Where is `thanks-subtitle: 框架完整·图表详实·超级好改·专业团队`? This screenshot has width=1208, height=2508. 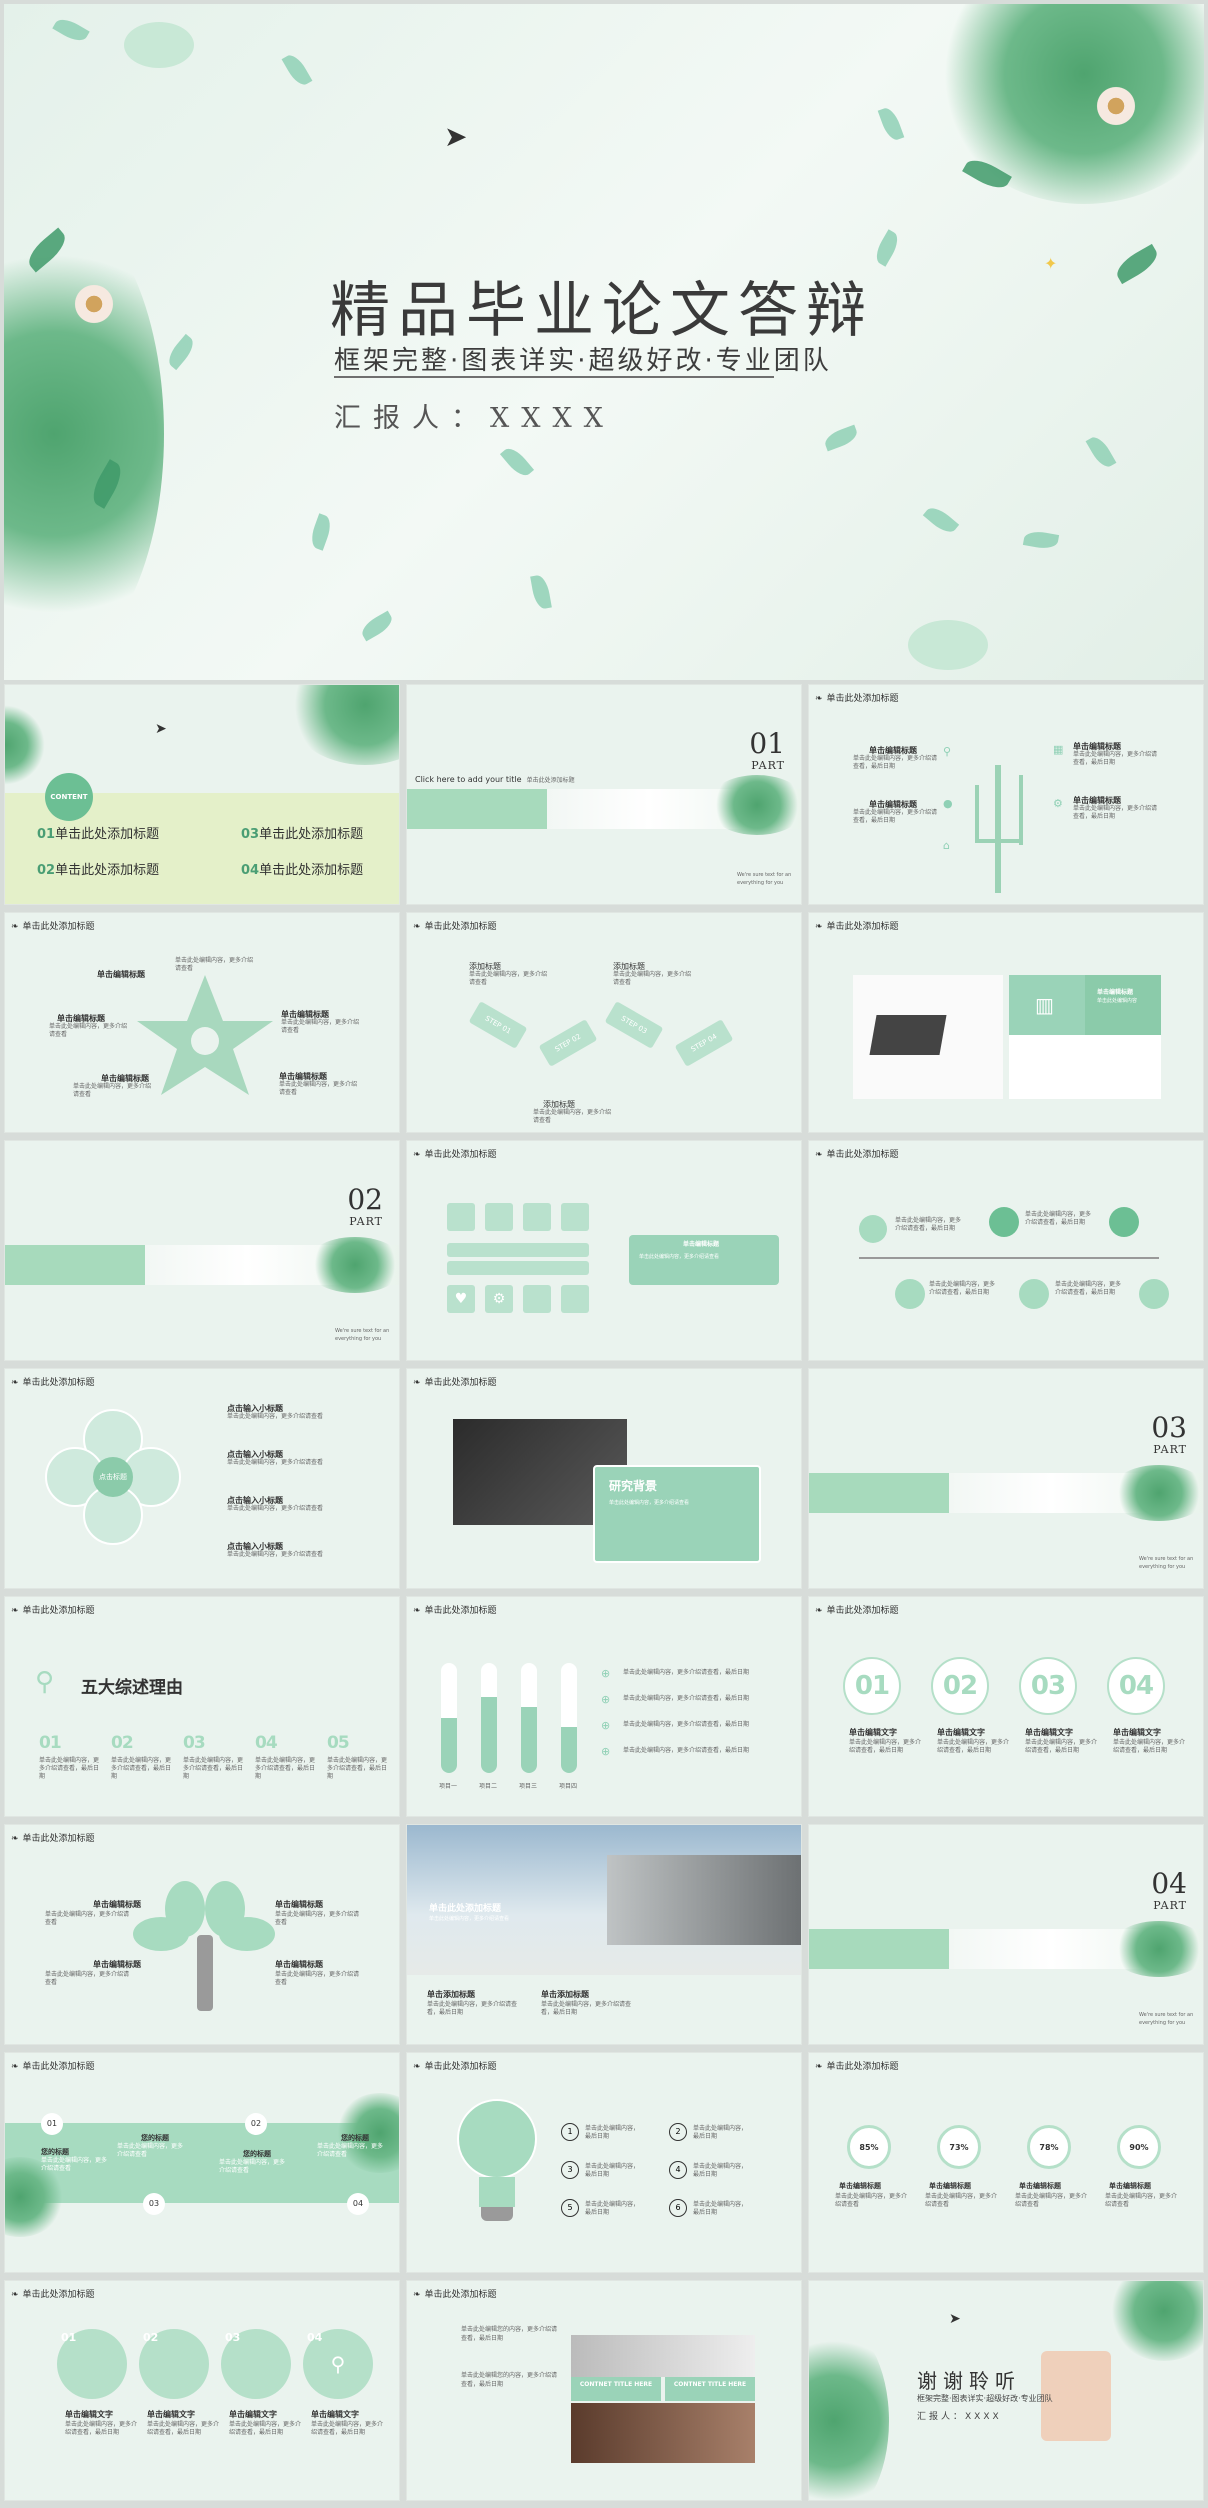 thanks-subtitle: 框架完整·图表详实·超级好改·专业团队 is located at coordinates (985, 2398).